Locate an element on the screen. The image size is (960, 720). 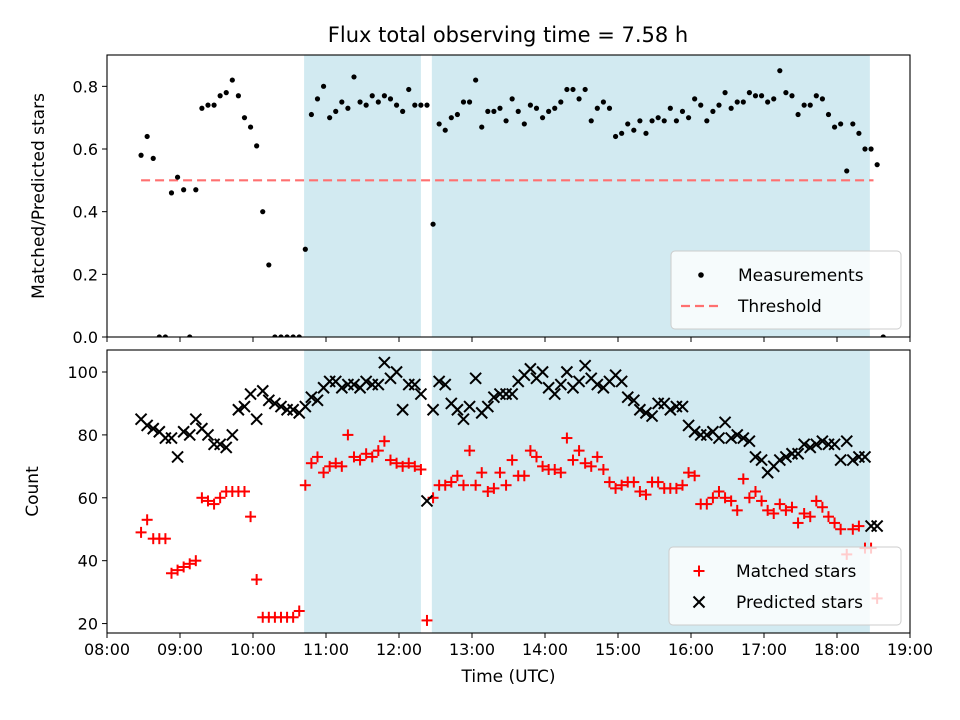
x-tick-label: 15:00 is located at coordinates (618, 649).